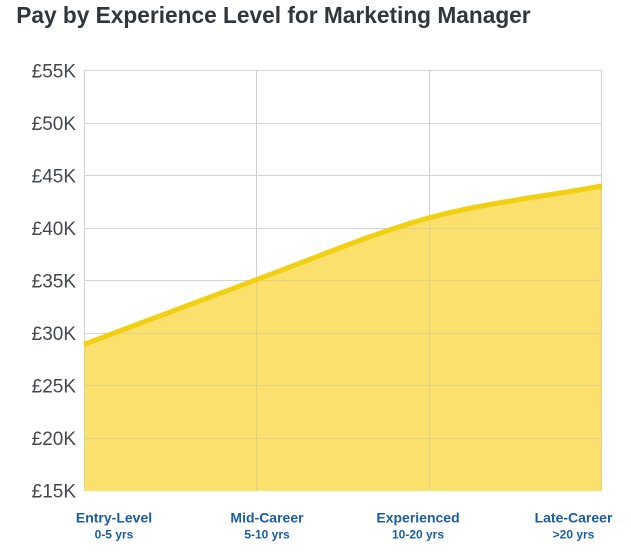  Describe the element at coordinates (114, 535) in the screenshot. I see `svg-text: 0-5 yrs` at that location.